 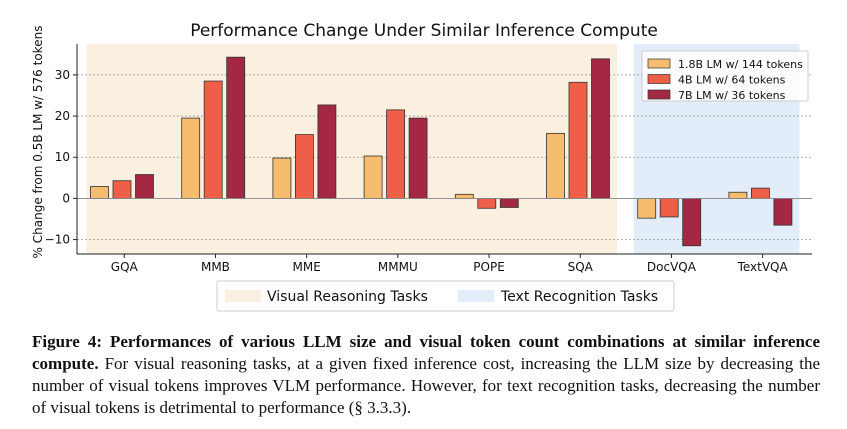 What do you see at coordinates (215, 267) in the screenshot?
I see `x-tick-label: MMB` at bounding box center [215, 267].